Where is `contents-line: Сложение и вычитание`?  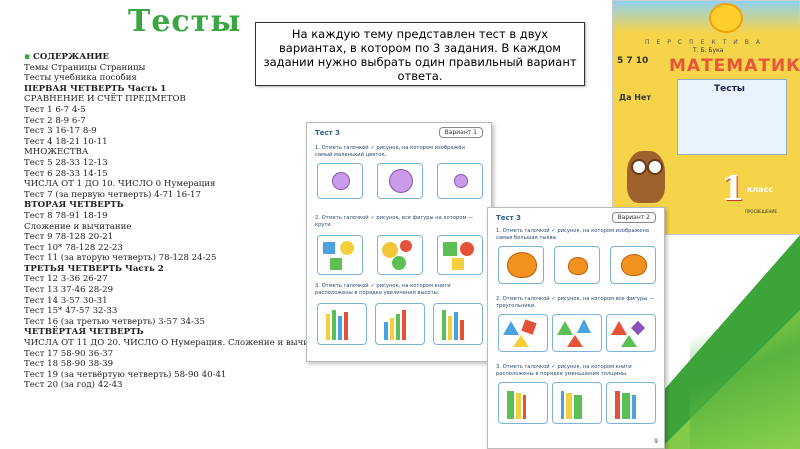
contents-line: Сложение и вычитание is located at coordinates (78, 226).